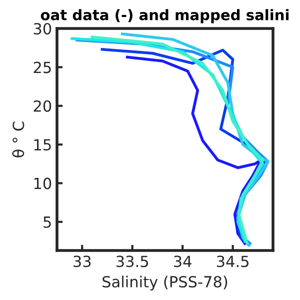  I want to click on chart-title: oat data (-) and mapped salini, so click(164, 16).